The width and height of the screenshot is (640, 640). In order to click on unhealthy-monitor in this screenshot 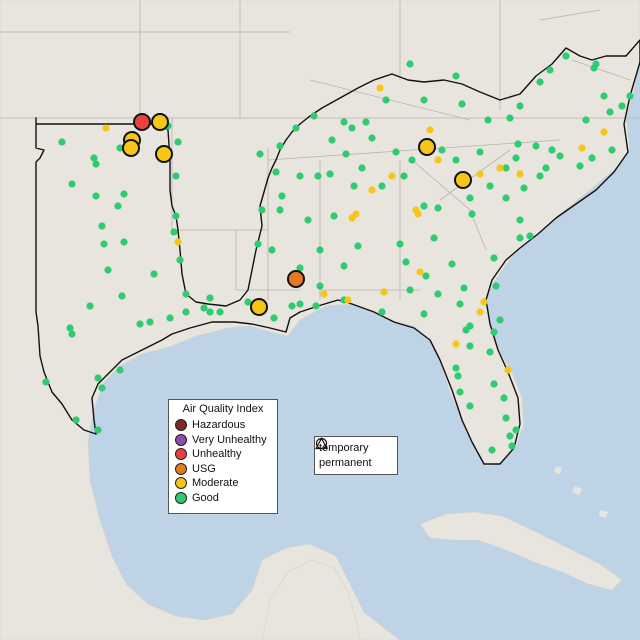, I will do `click(142, 122)`.